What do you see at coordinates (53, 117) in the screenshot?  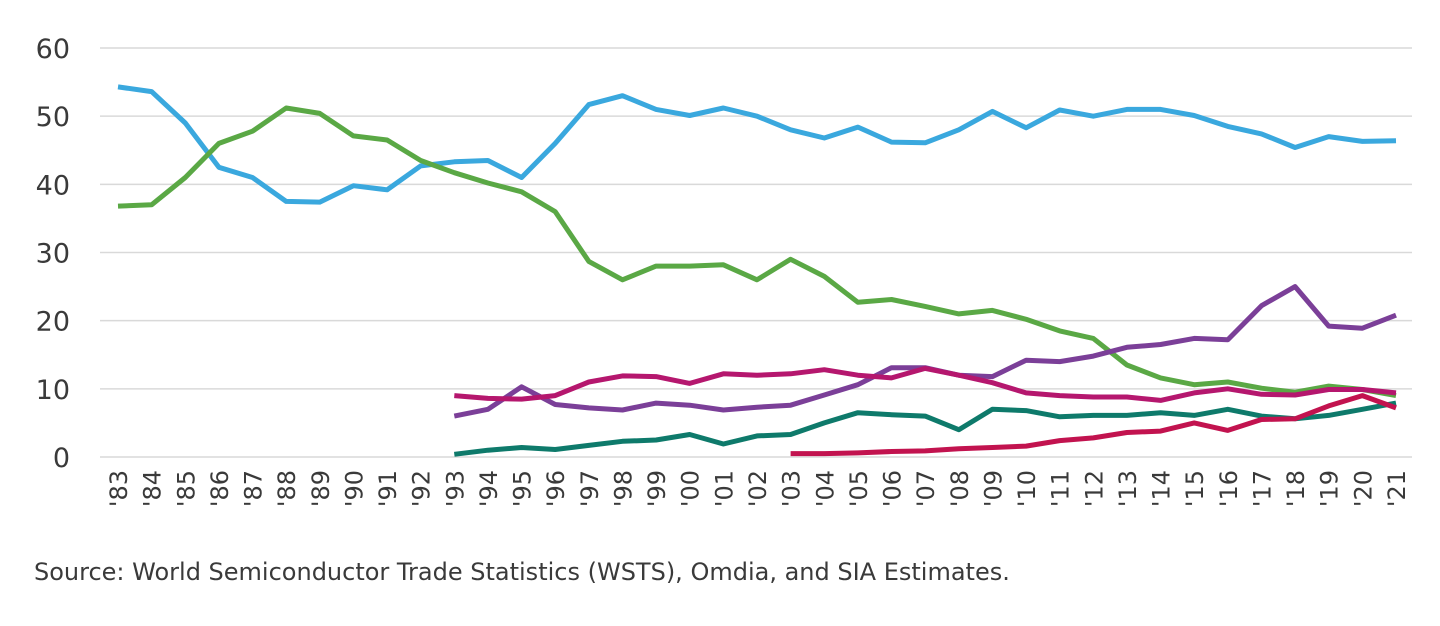 I see `y-tick-label: 50` at bounding box center [53, 117].